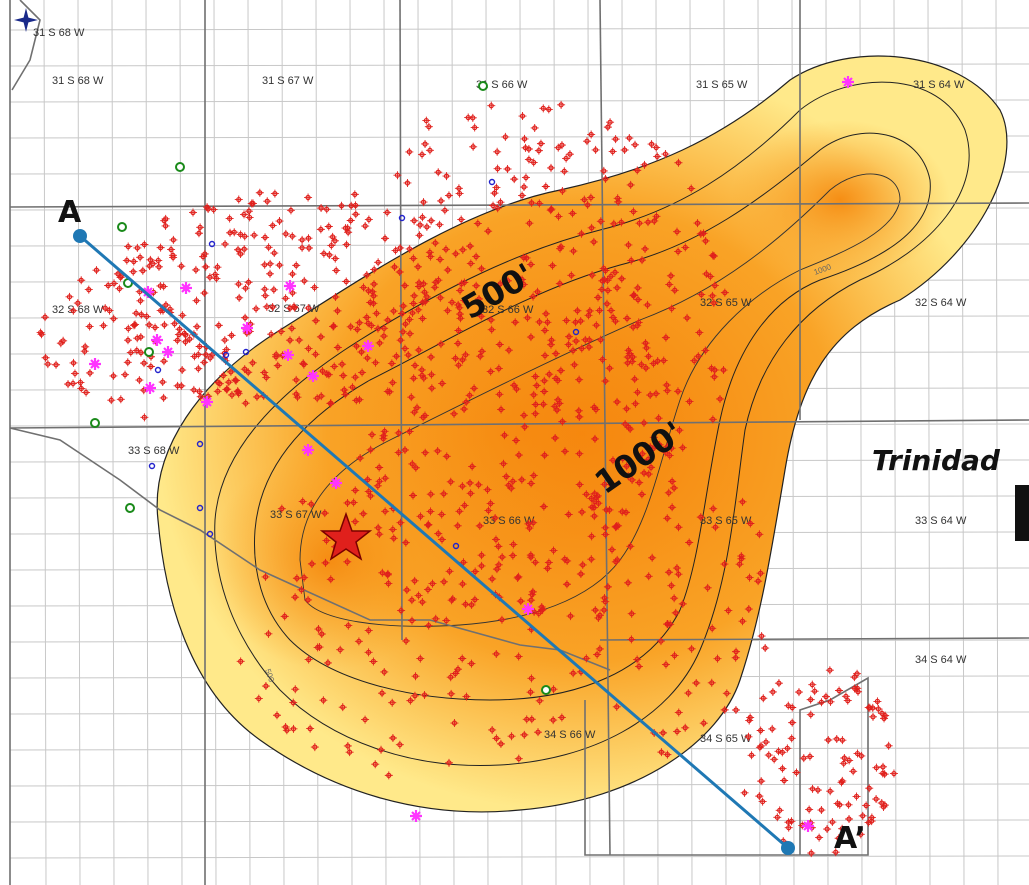  Describe the element at coordinates (416, 816) in the screenshot. I see `highlight-well-icon` at that location.